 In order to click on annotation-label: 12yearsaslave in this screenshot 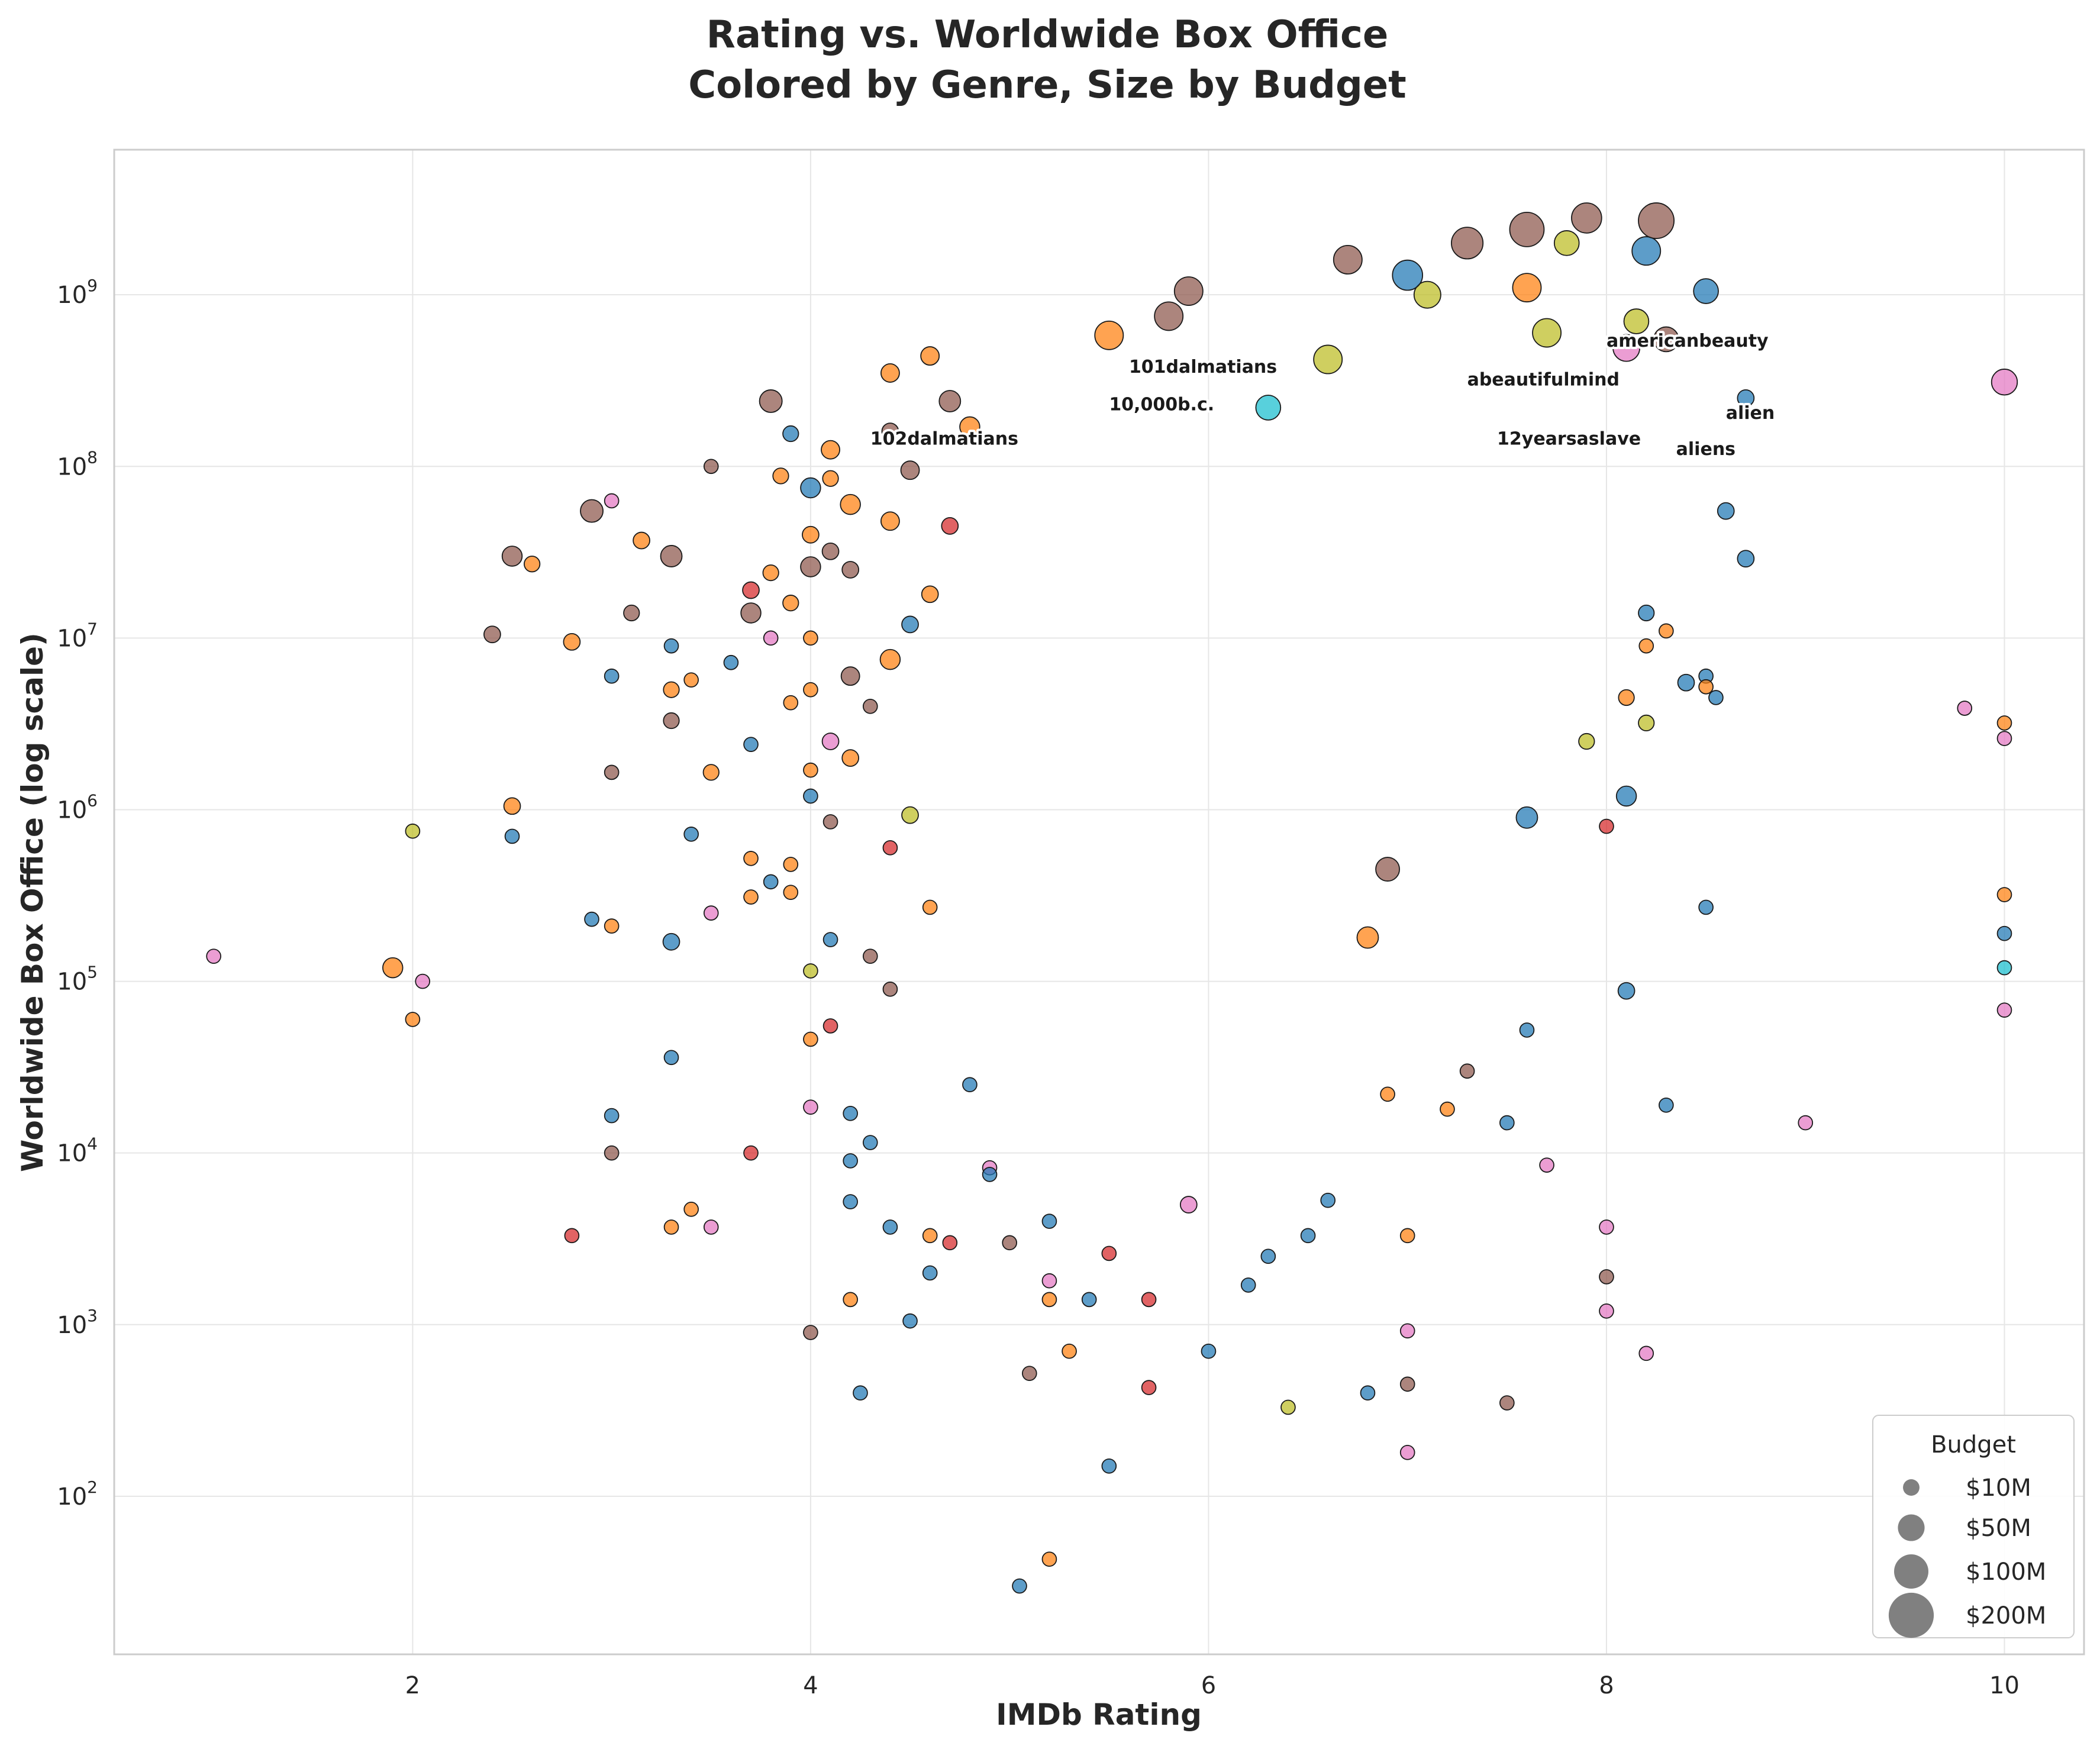, I will do `click(1569, 439)`.